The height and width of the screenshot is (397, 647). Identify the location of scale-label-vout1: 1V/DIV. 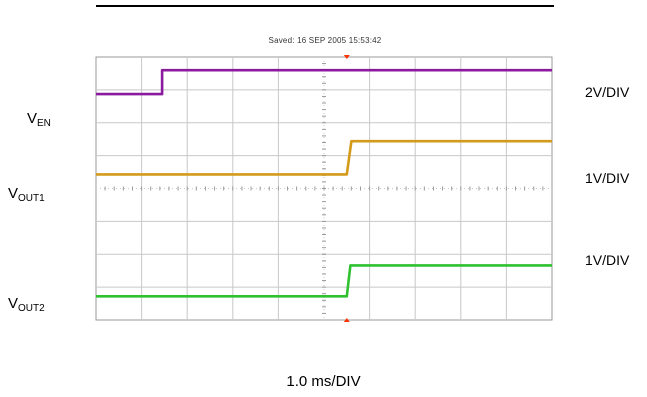
(607, 178).